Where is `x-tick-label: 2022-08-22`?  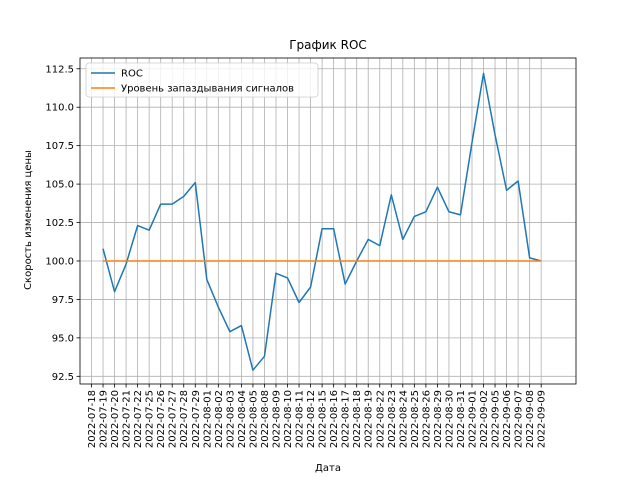 x-tick-label: 2022-08-22 is located at coordinates (380, 419).